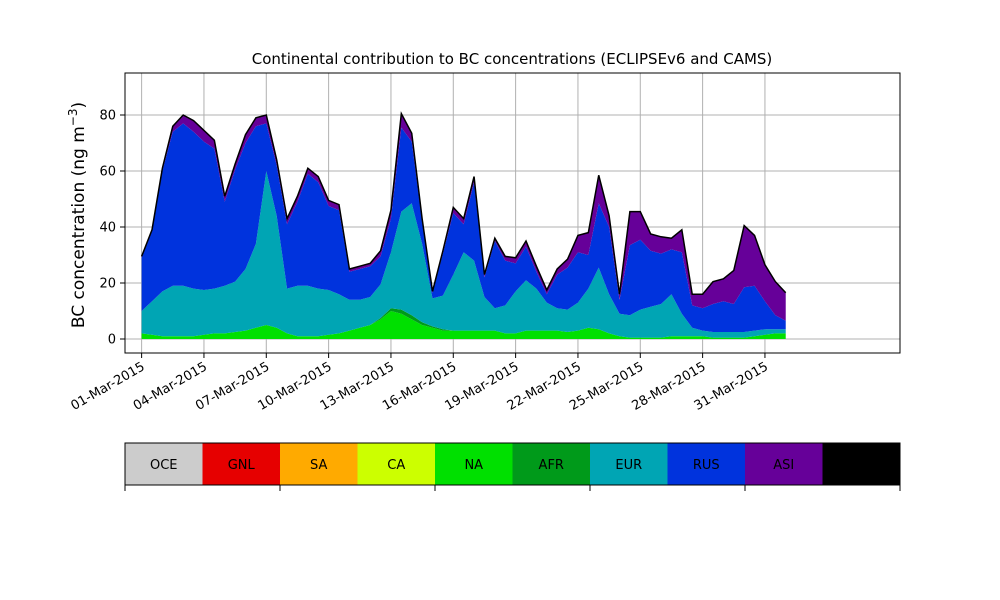 The image size is (1000, 600). I want to click on y-axis-label-main: BC concentration (ng m, so click(79, 227).